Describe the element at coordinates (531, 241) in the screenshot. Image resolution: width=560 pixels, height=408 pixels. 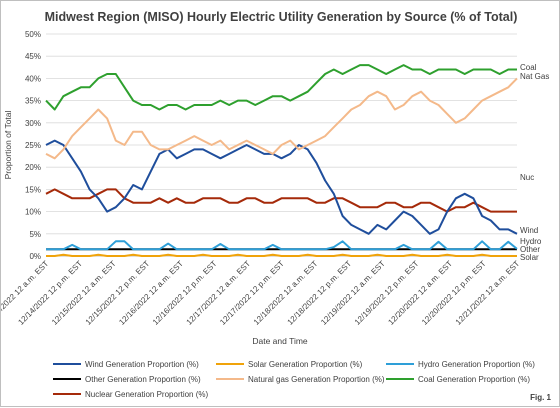
I see `end-label-hydro: Hydro` at that location.